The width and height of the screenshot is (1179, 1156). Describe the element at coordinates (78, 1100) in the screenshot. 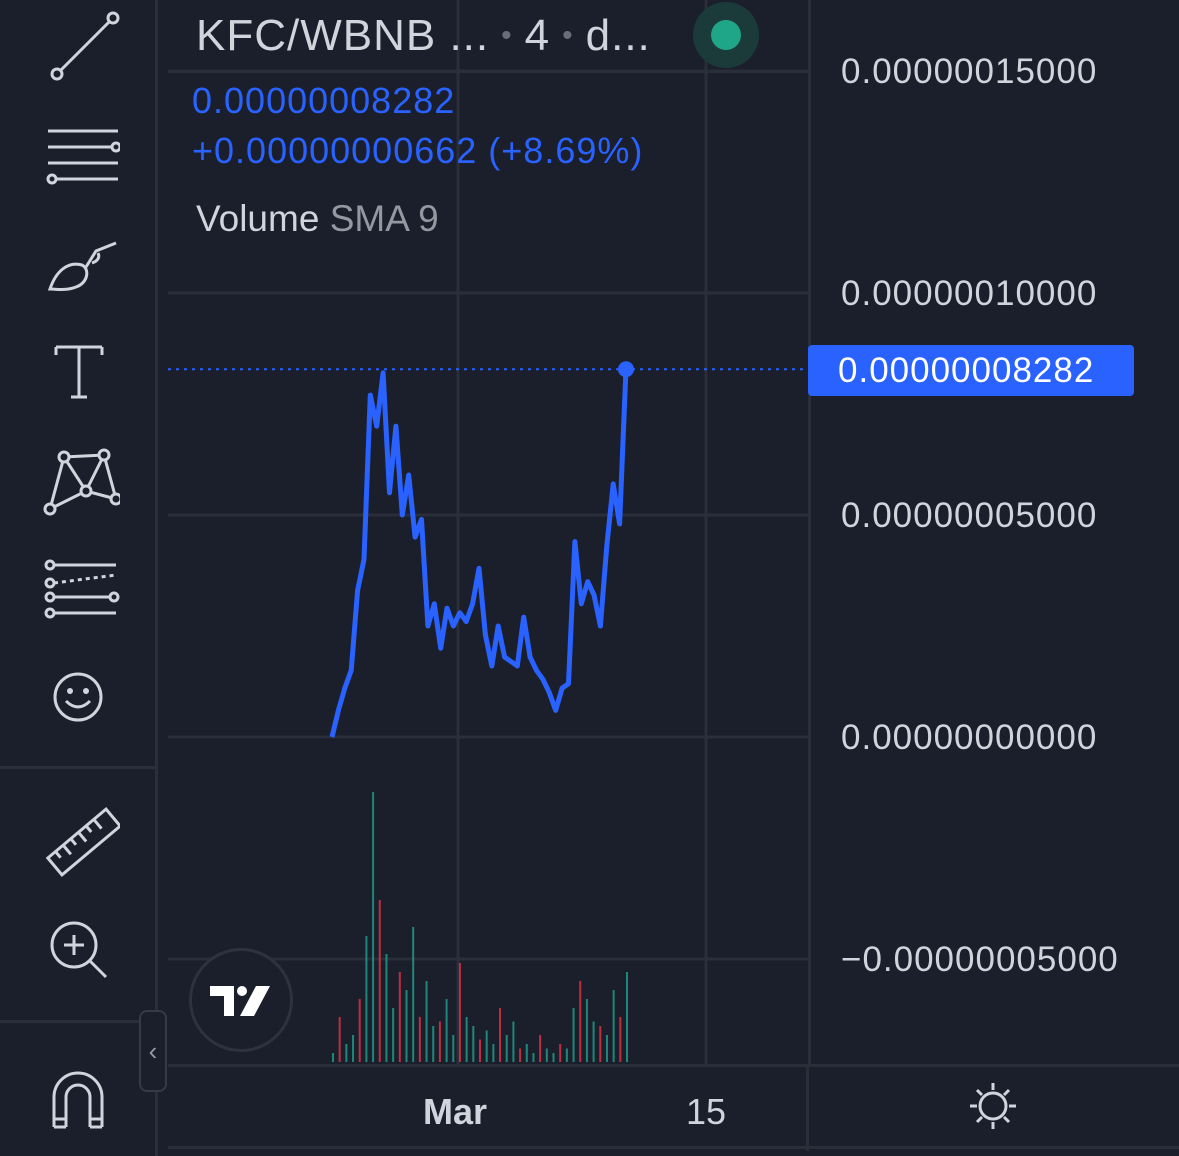

I see `magnet-icon` at that location.